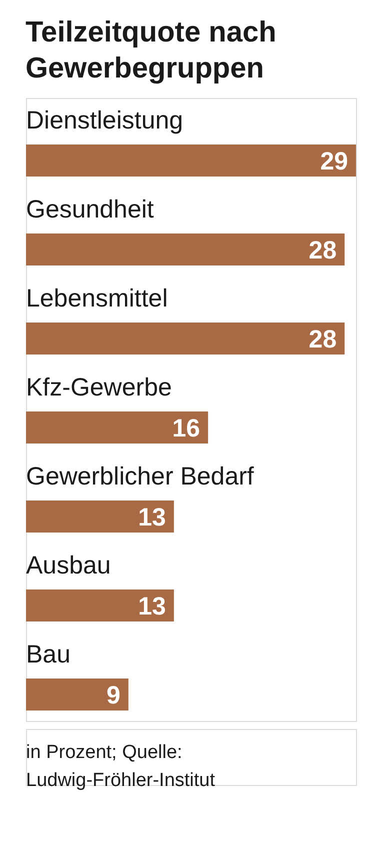 The image size is (378, 858). Describe the element at coordinates (90, 210) in the screenshot. I see `y-tick-label: Gesundheit` at that location.